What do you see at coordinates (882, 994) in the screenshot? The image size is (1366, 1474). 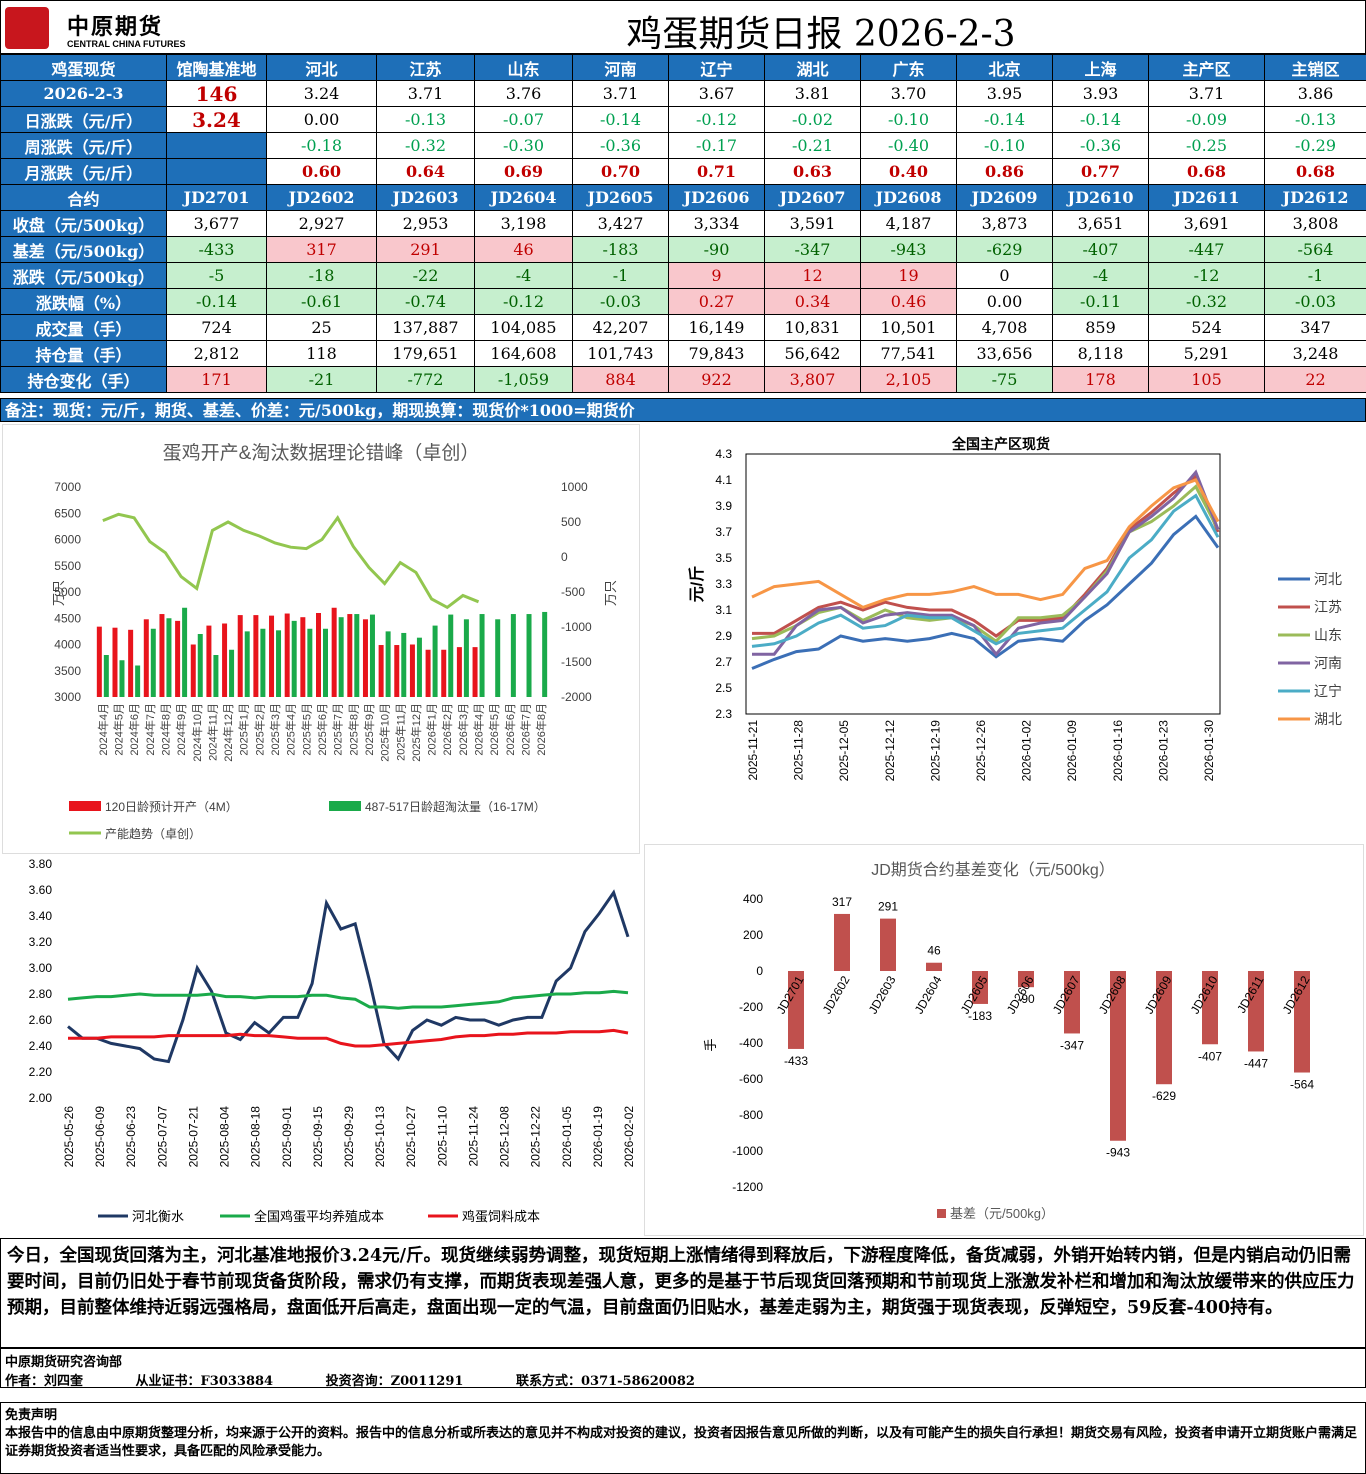 I see `x-tick-label: JD2603` at bounding box center [882, 994].